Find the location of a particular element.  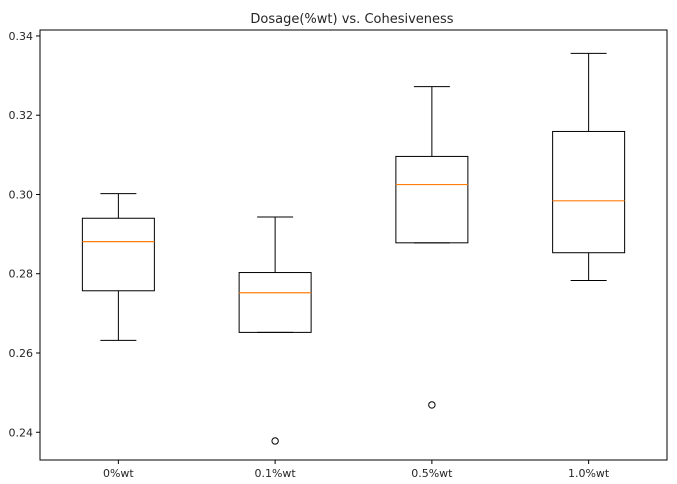

y-tick-label: 0.24 is located at coordinates (21, 432).